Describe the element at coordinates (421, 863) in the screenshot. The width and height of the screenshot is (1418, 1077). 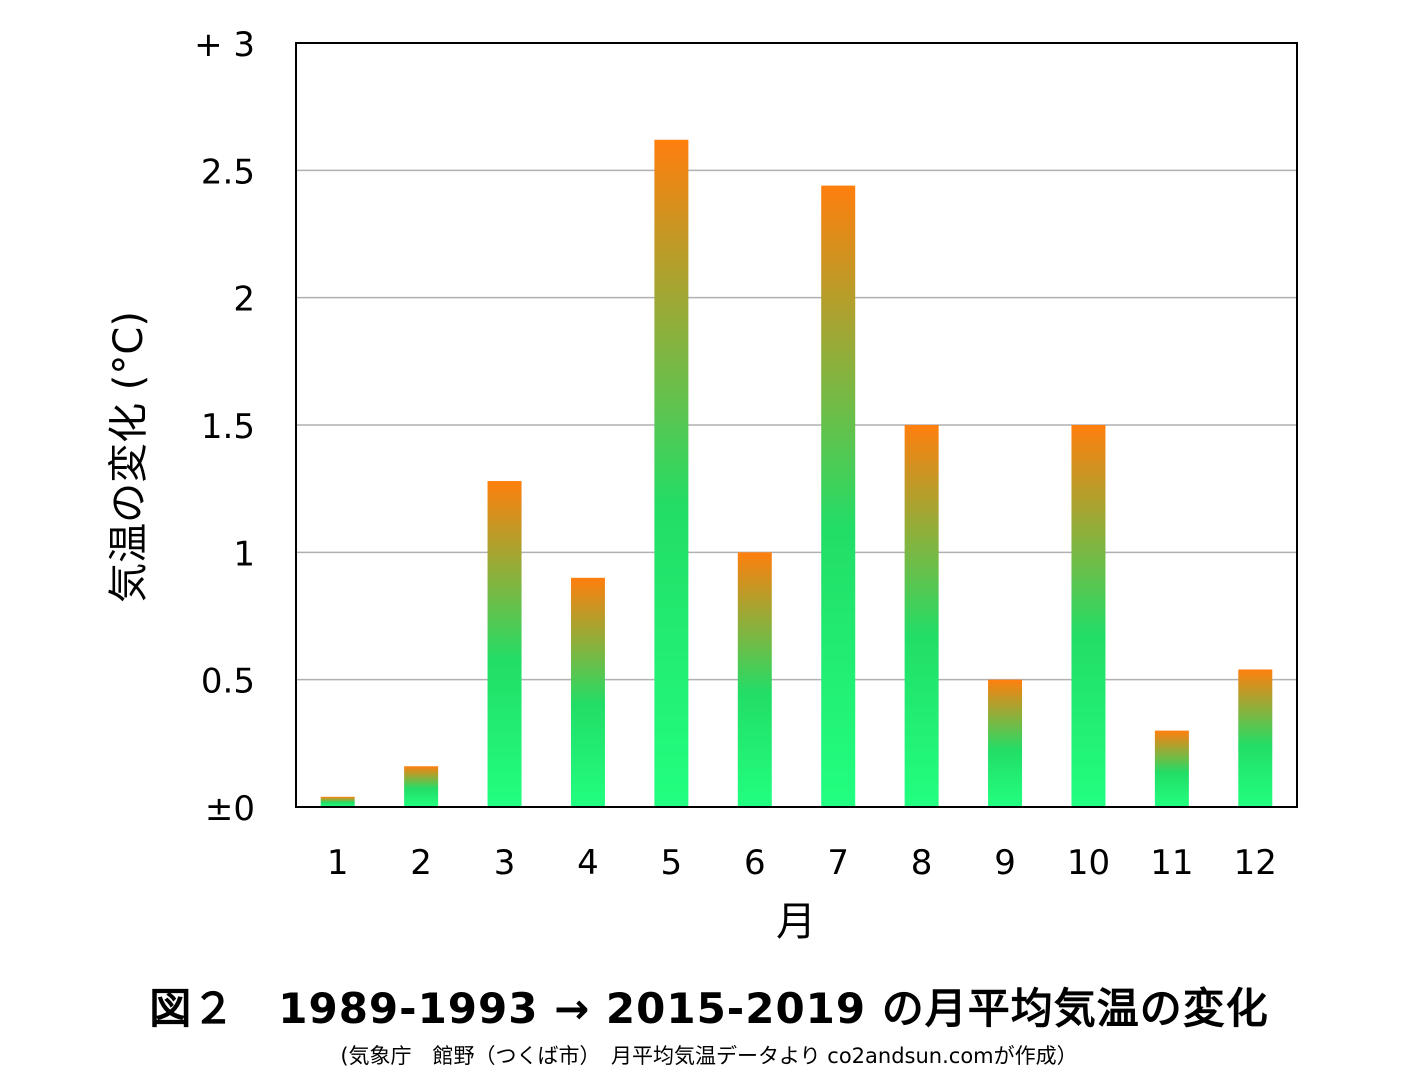
I see `x-tick-label: 2` at that location.